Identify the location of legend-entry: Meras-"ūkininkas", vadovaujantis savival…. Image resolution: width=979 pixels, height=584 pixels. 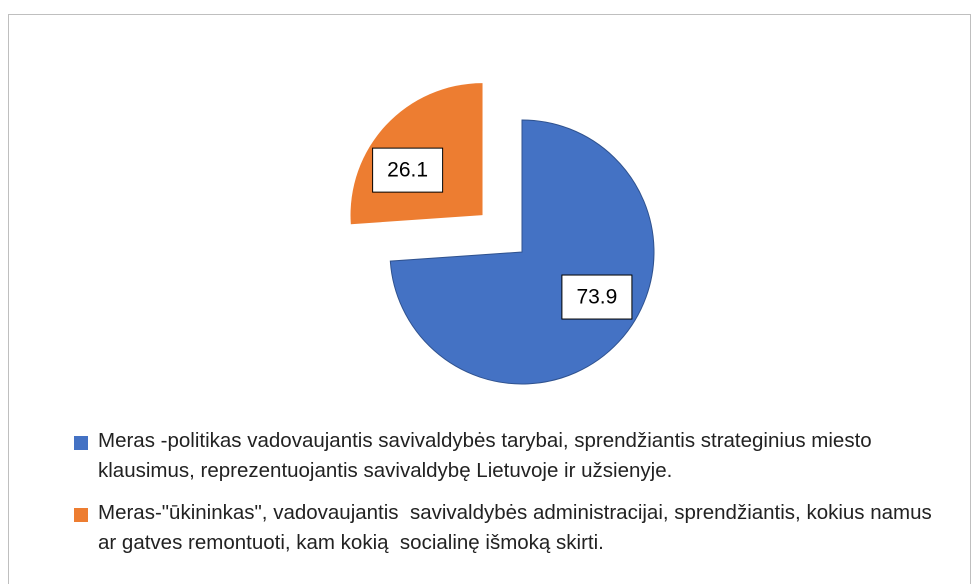
(514, 528).